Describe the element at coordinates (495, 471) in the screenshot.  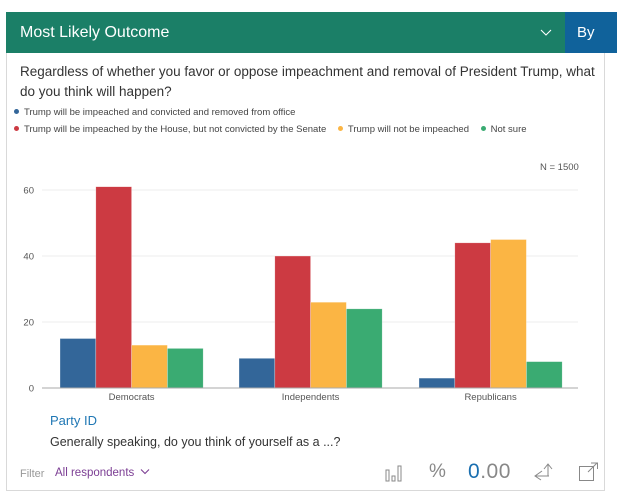
I see `decimals-rest: .00` at that location.